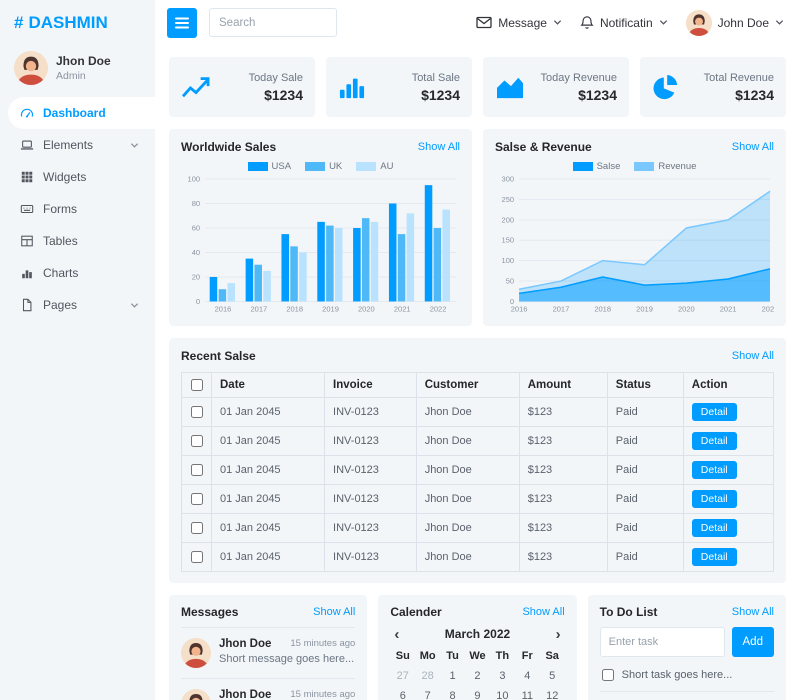 The image size is (800, 700). Describe the element at coordinates (467, 384) in the screenshot. I see `column-header-customer: Customer` at that location.